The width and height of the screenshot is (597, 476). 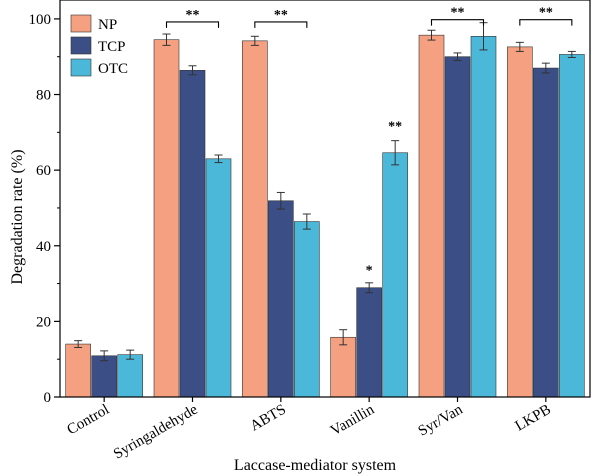 What do you see at coordinates (113, 69) in the screenshot?
I see `legend-label: OTC` at bounding box center [113, 69].